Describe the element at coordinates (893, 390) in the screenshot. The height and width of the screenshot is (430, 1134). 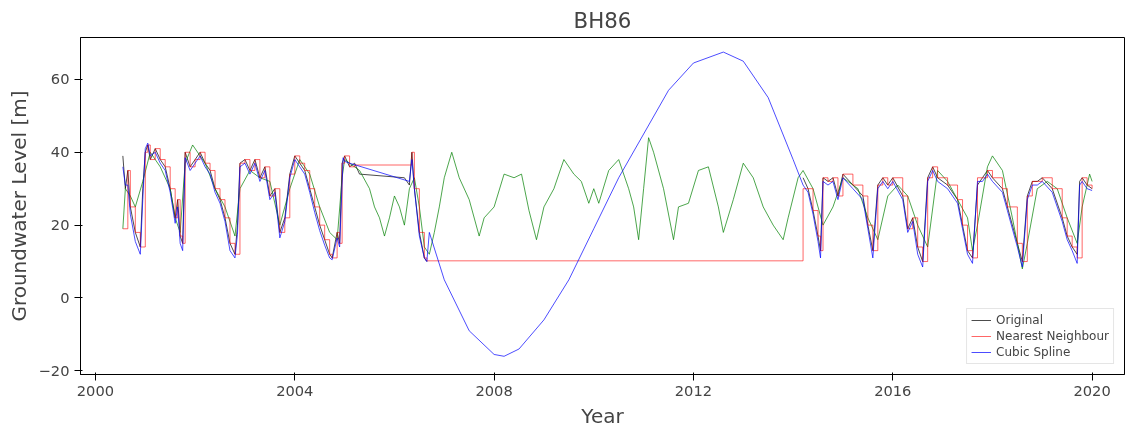
I see `x-tick-label: 2016` at that location.